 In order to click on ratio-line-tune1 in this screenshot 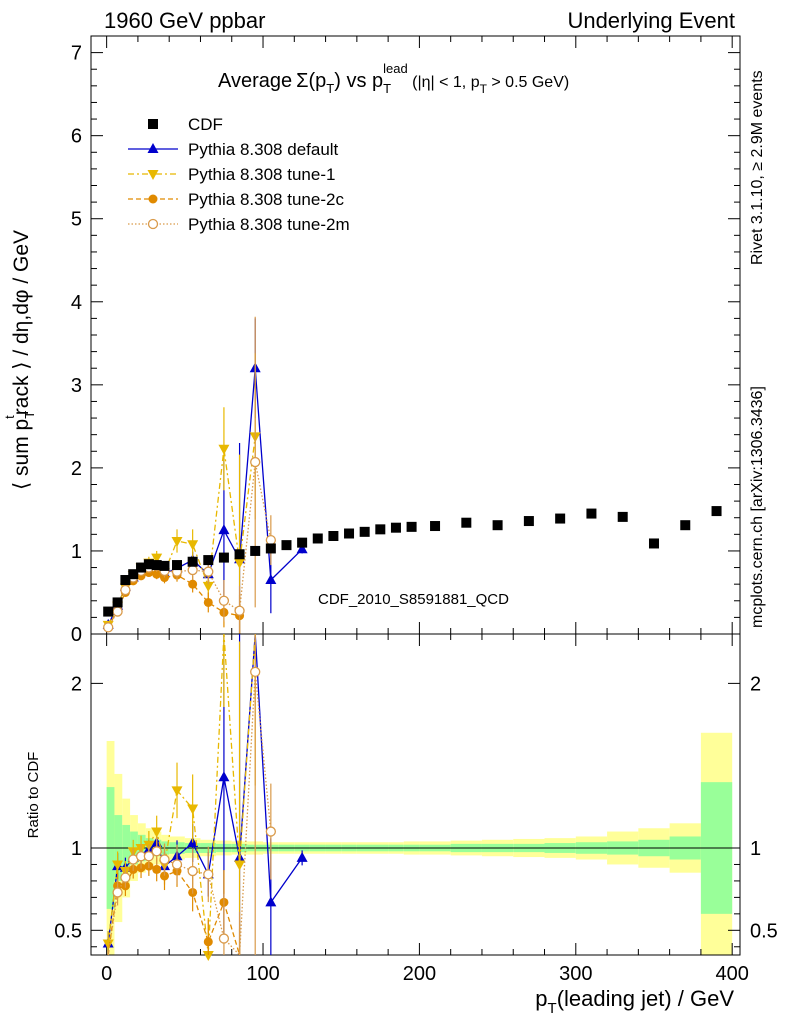, I will do `click(181, 794)`.